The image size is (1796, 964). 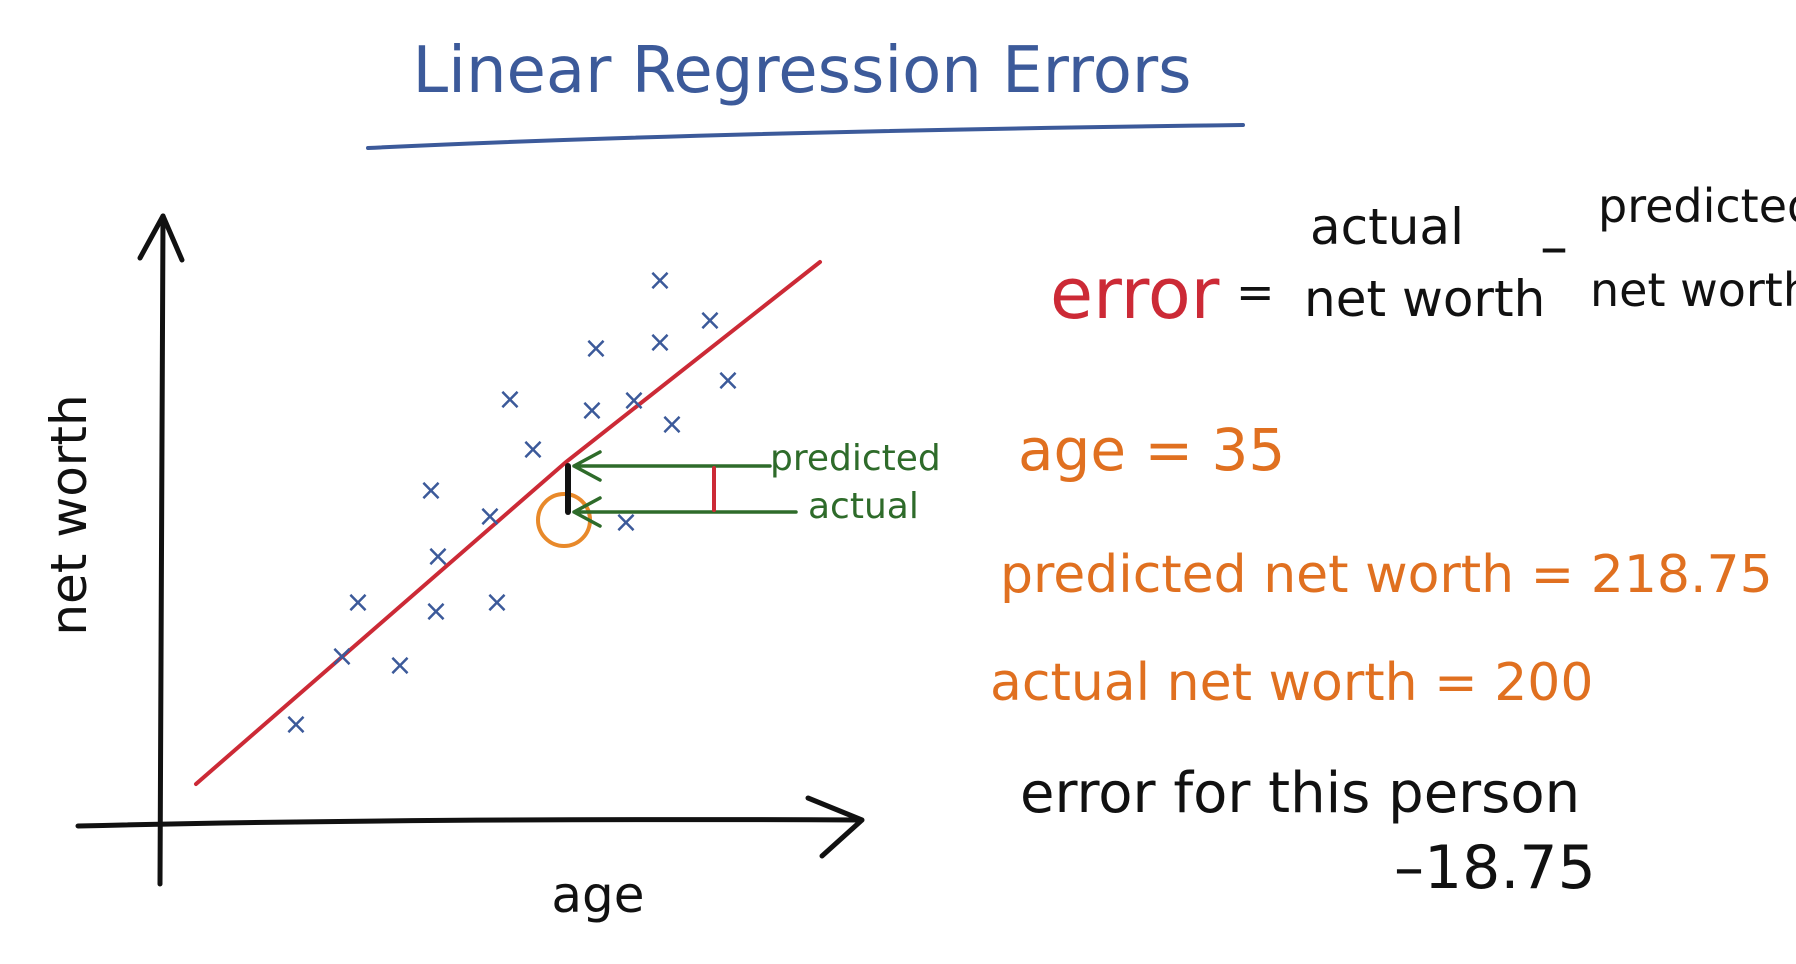 I want to click on highlighted-data-point, so click(x=564, y=520).